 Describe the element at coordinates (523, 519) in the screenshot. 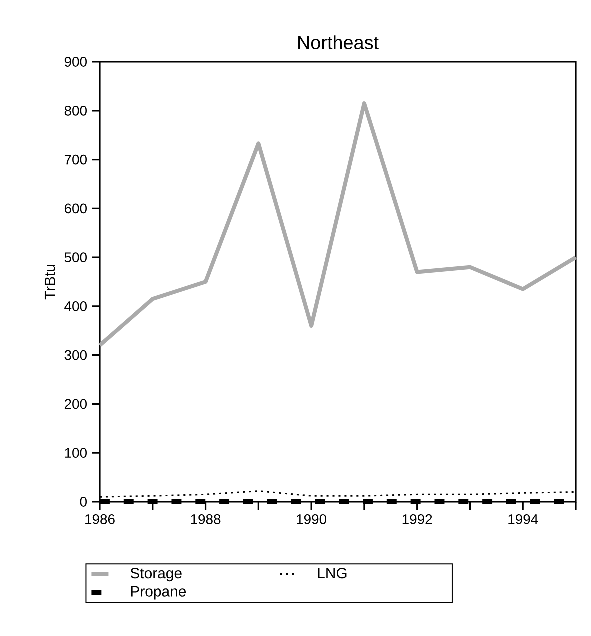

I see `x-tick-label: 1994` at that location.